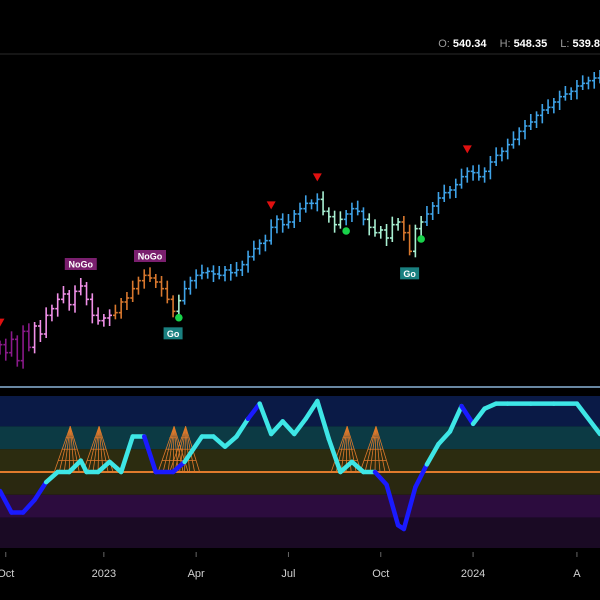  I want to click on label-text: NoGo, so click(150, 257).